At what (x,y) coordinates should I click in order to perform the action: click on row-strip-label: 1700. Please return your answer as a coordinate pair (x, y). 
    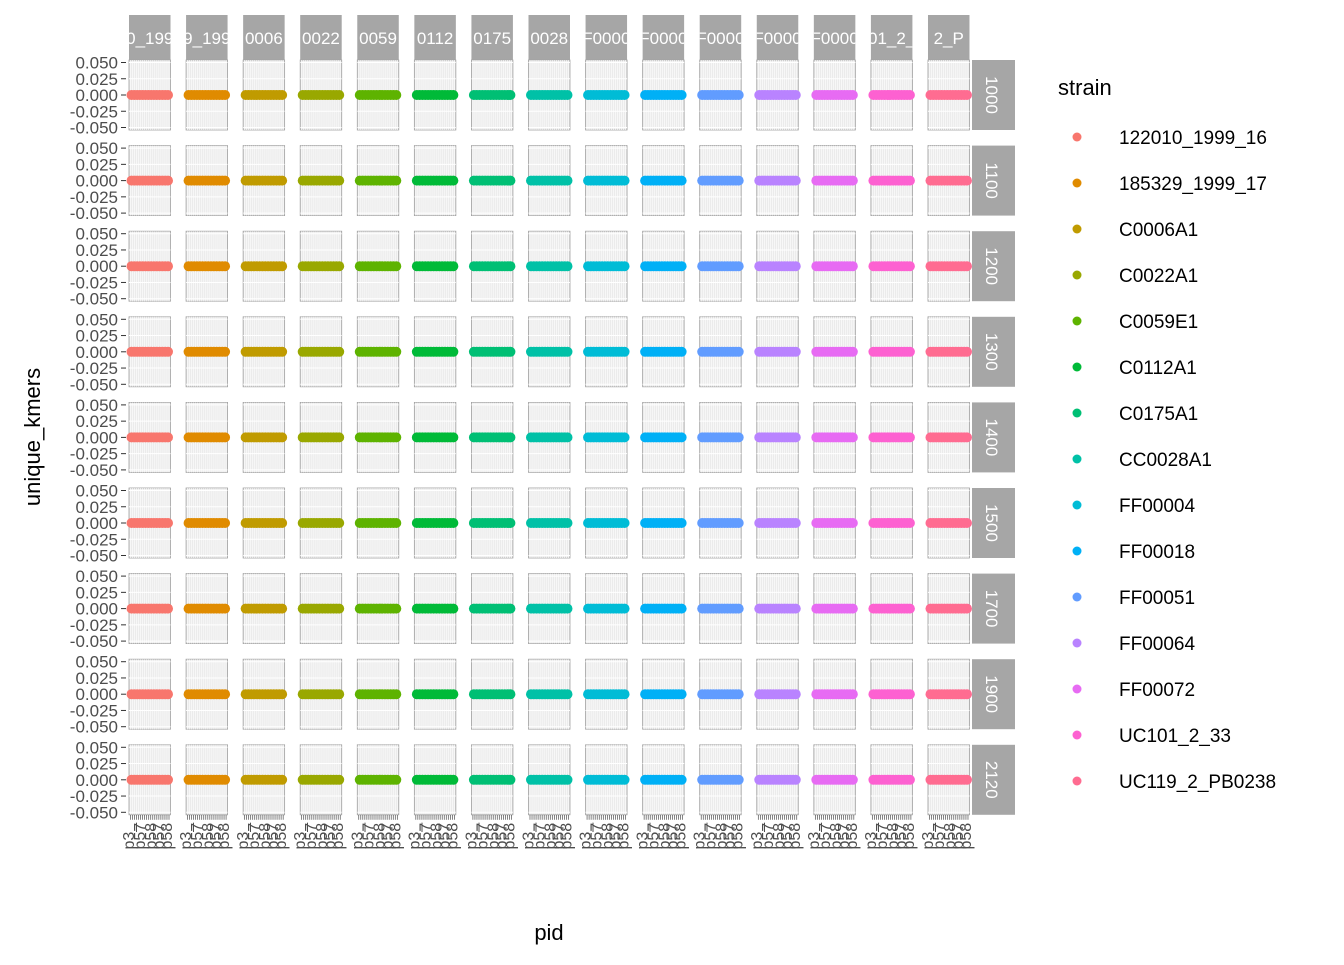
    Looking at the image, I should click on (991, 609).